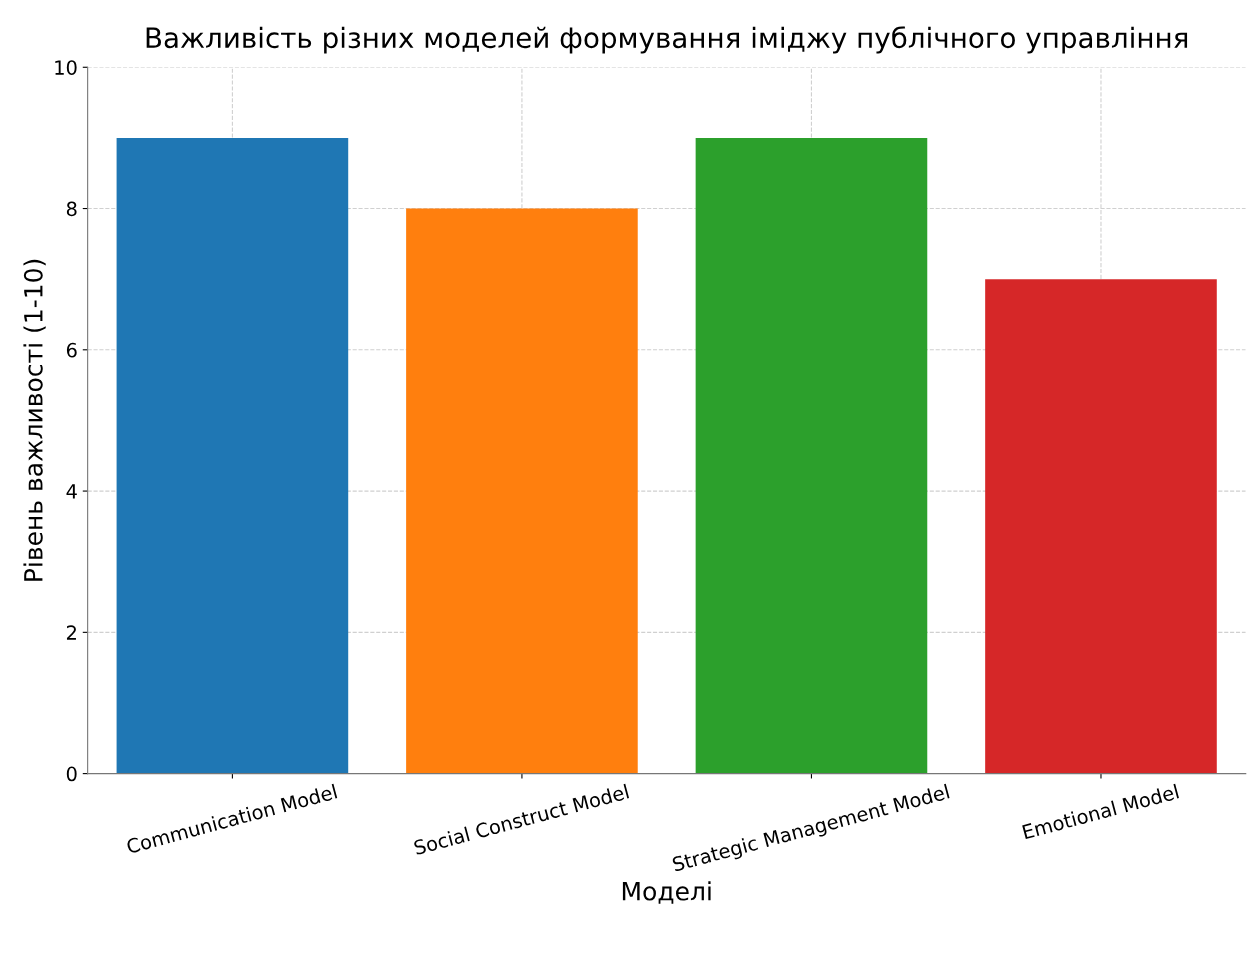 This screenshot has height=961, width=1252. What do you see at coordinates (71, 632) in the screenshot?
I see `y-tick-label: 2` at bounding box center [71, 632].